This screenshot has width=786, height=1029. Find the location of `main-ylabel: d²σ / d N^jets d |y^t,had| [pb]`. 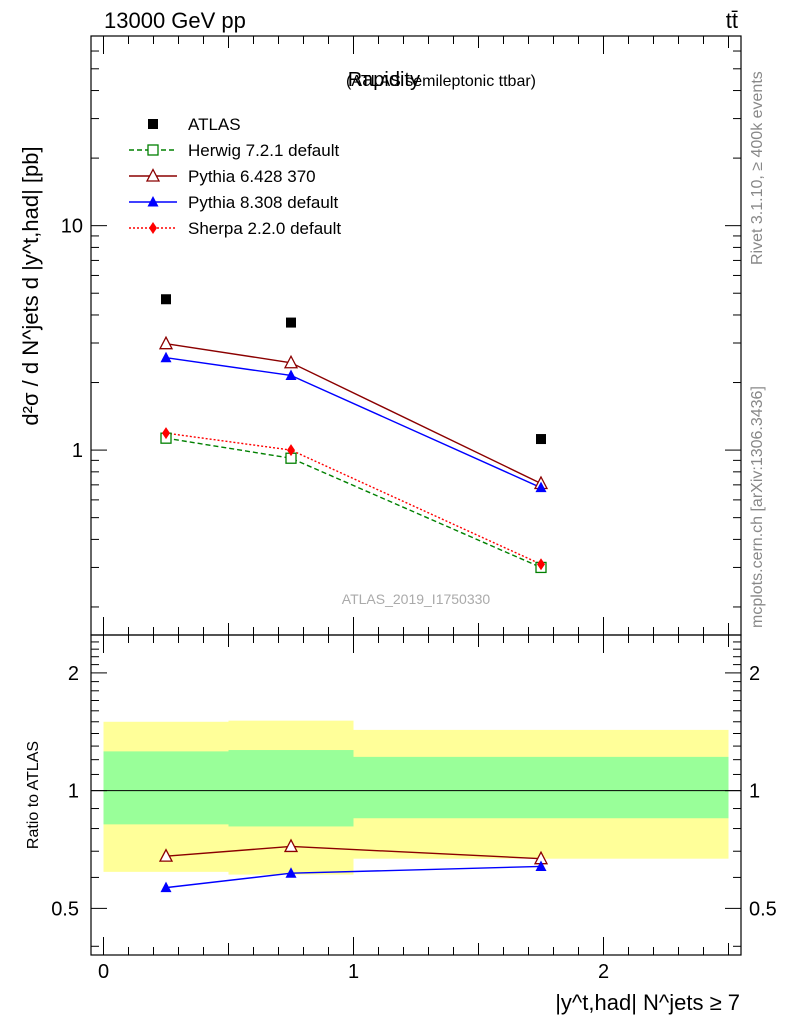

main-ylabel: d²σ / d N^jets d |y^t,had| [pb] is located at coordinates (30, 285).